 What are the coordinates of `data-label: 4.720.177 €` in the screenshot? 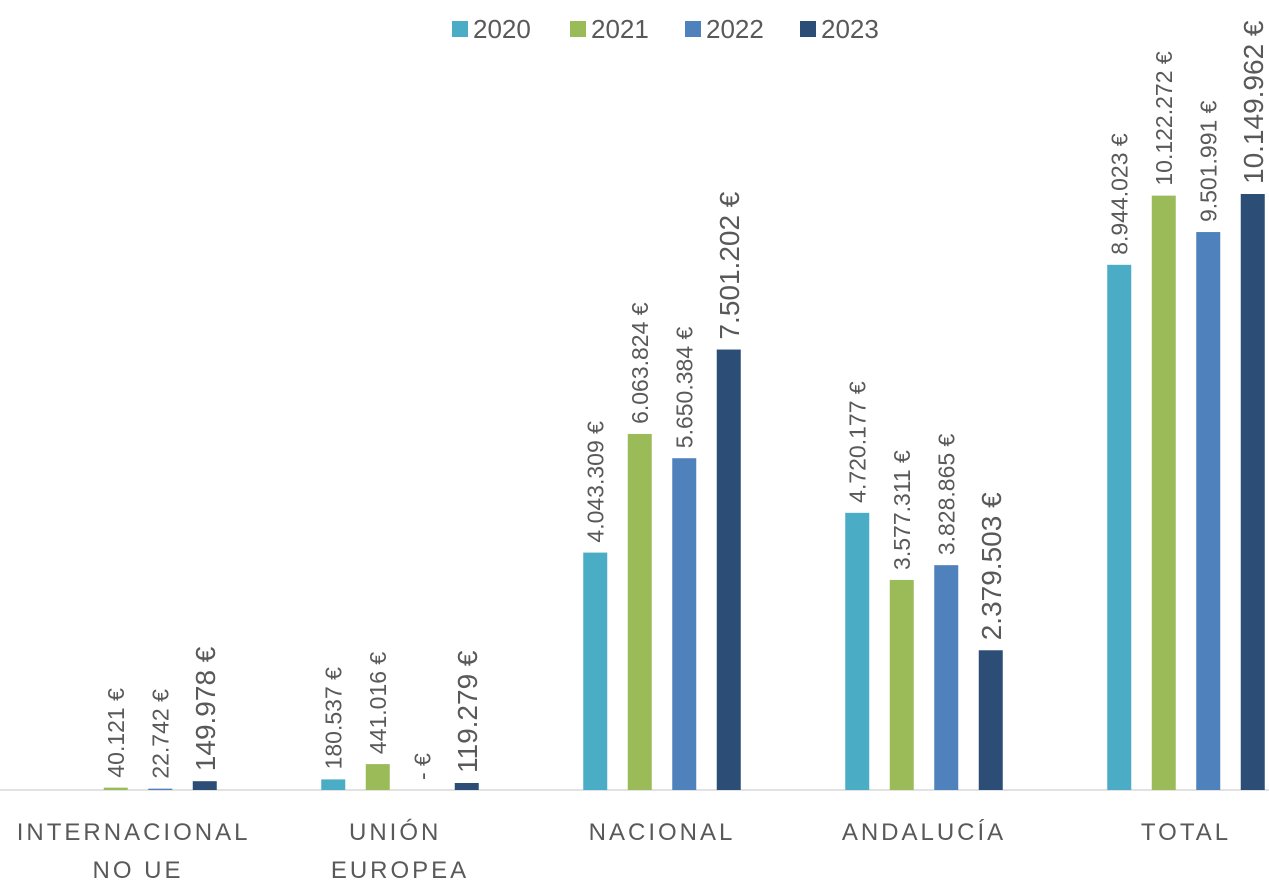 It's located at (858, 442).